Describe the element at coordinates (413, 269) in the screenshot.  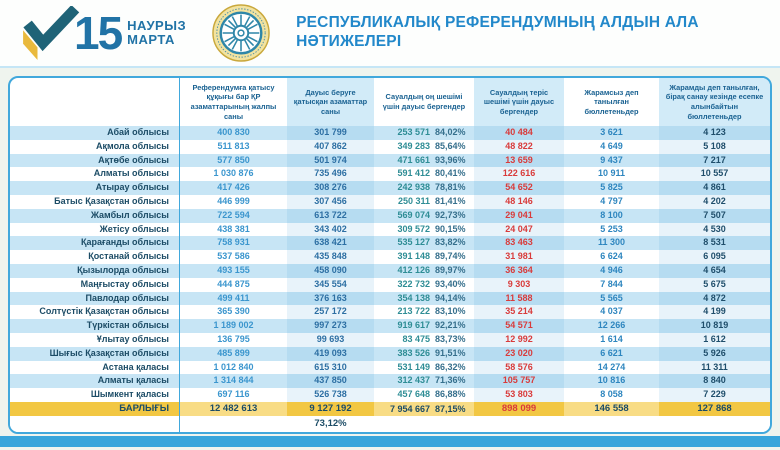
I see `yes-count: 412 126` at that location.